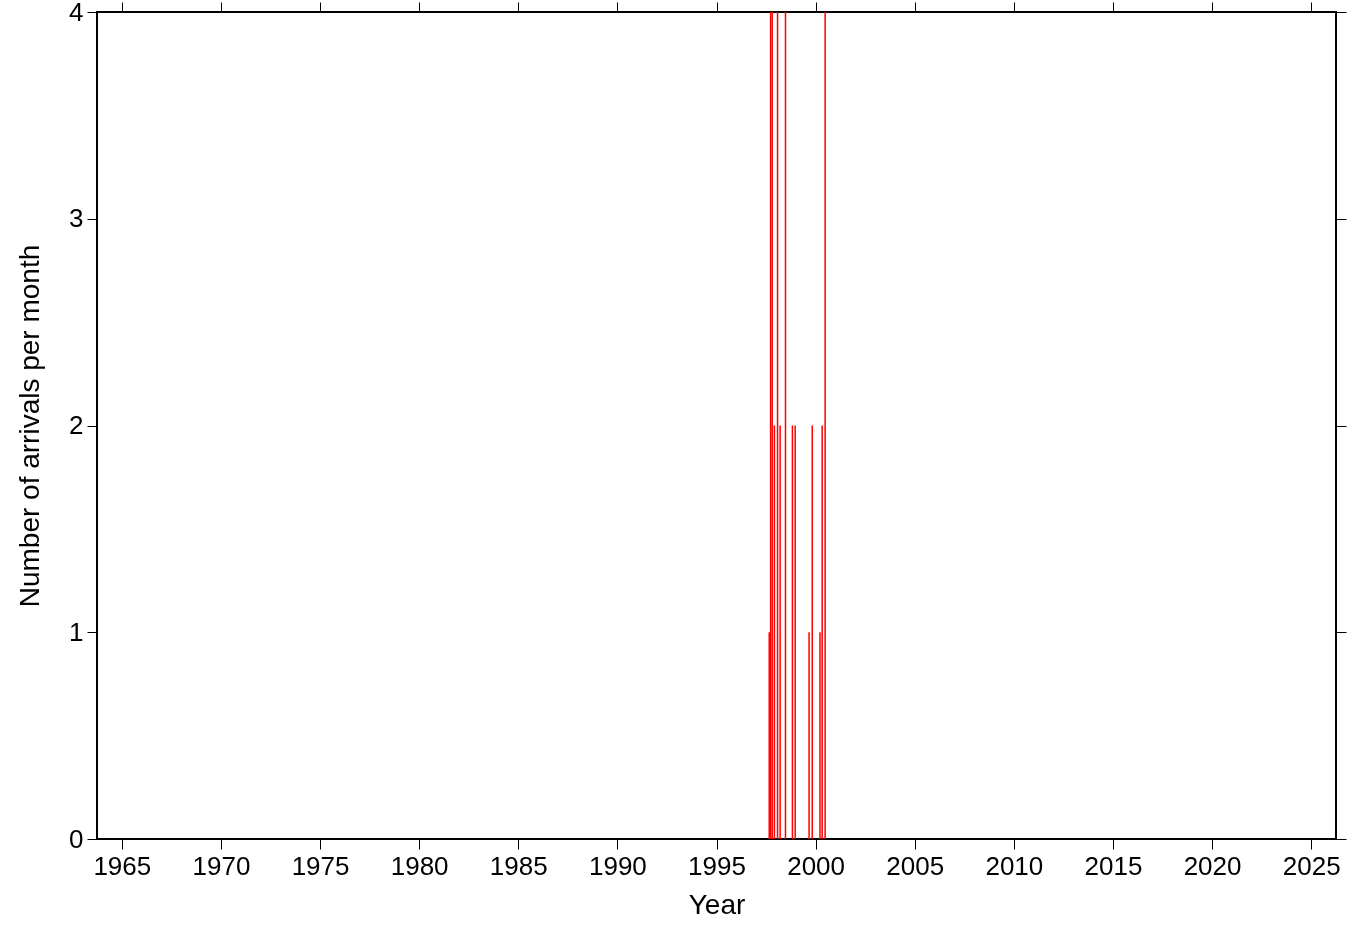  Describe the element at coordinates (1113, 865) in the screenshot. I see `x-tick-label: 2015` at that location.